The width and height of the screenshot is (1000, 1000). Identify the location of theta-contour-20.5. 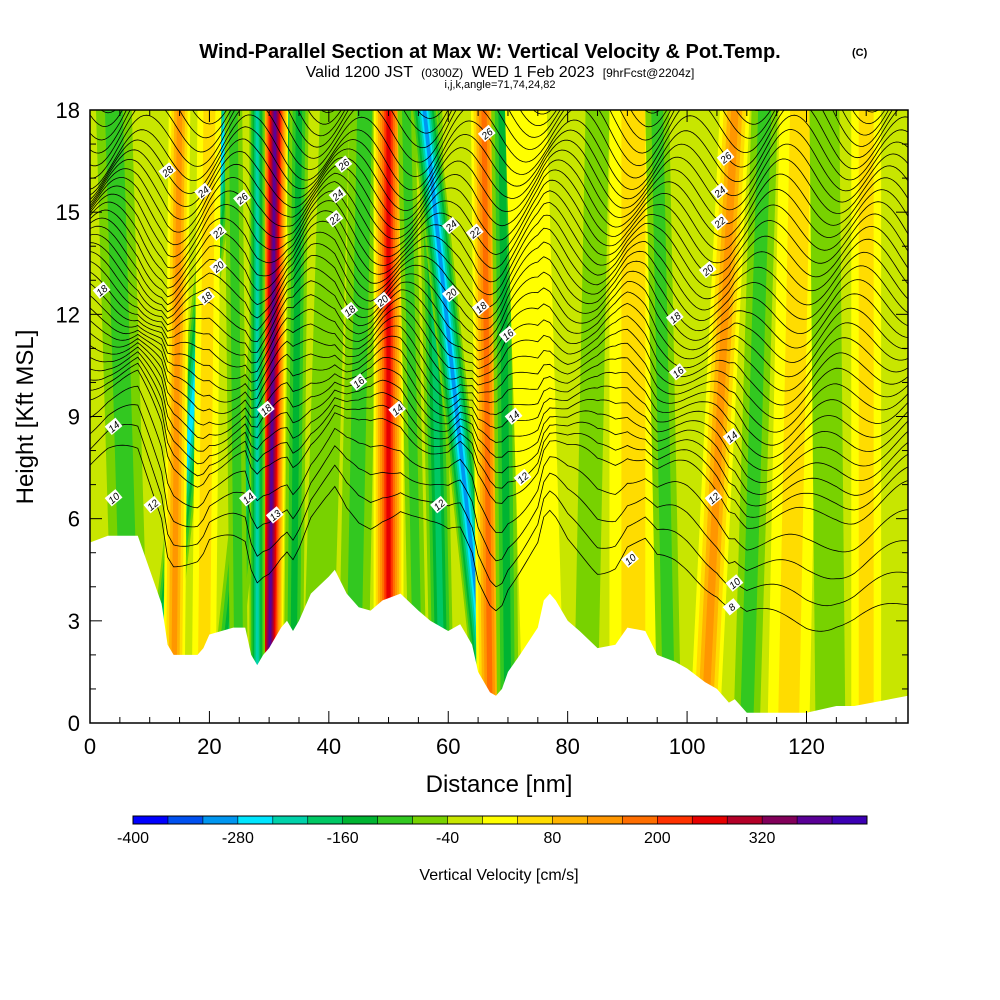
(499, 221).